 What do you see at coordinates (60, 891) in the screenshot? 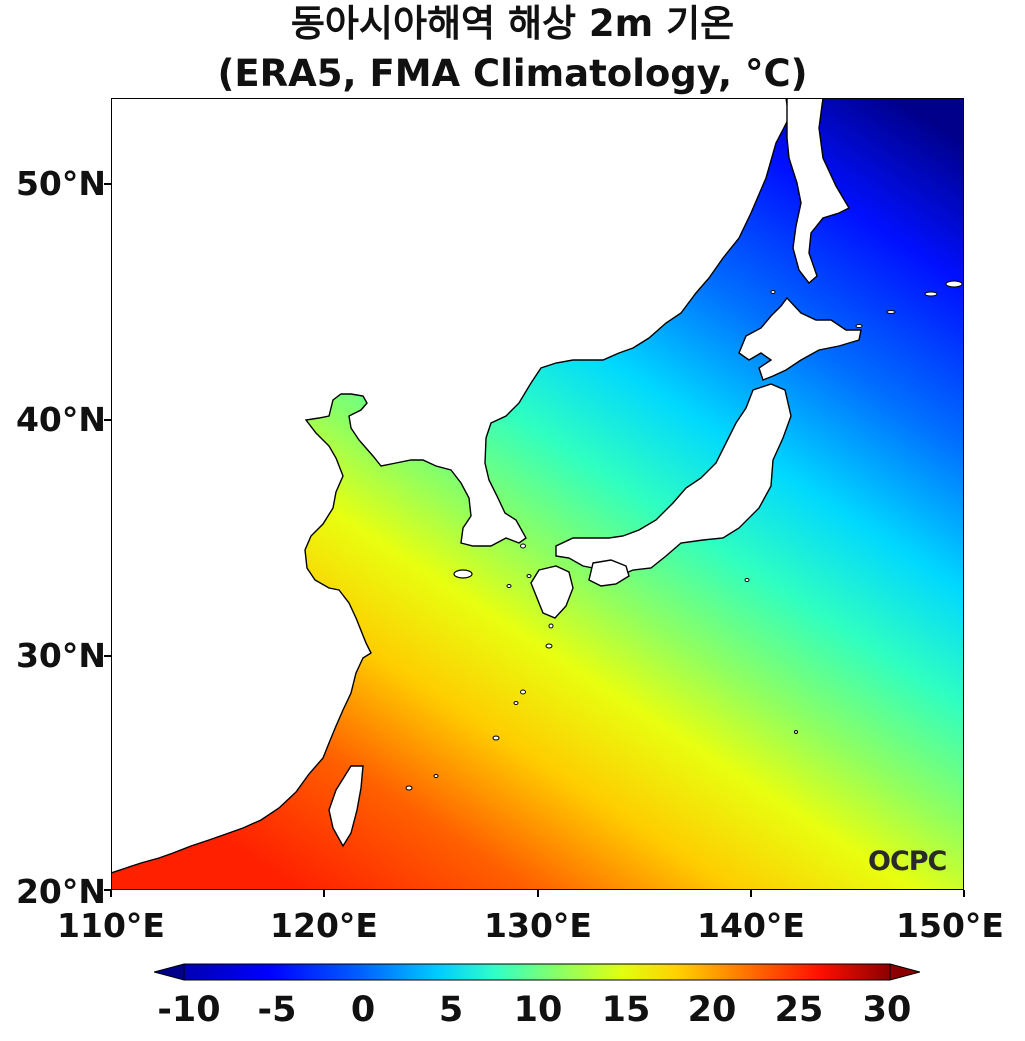
I see `y-tick-20n: 20°N` at bounding box center [60, 891].